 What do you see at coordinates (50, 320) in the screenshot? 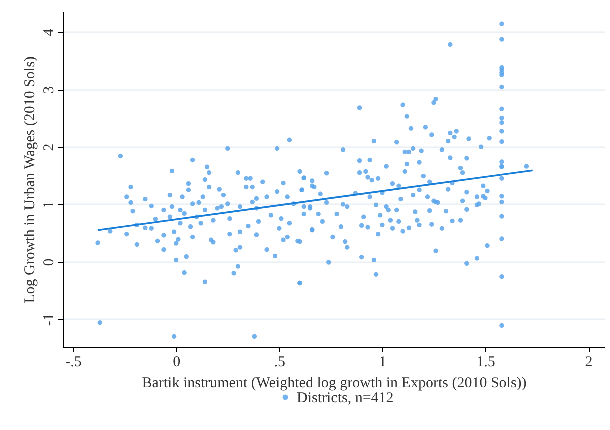
I see `y-tick-label: -1` at bounding box center [50, 320].